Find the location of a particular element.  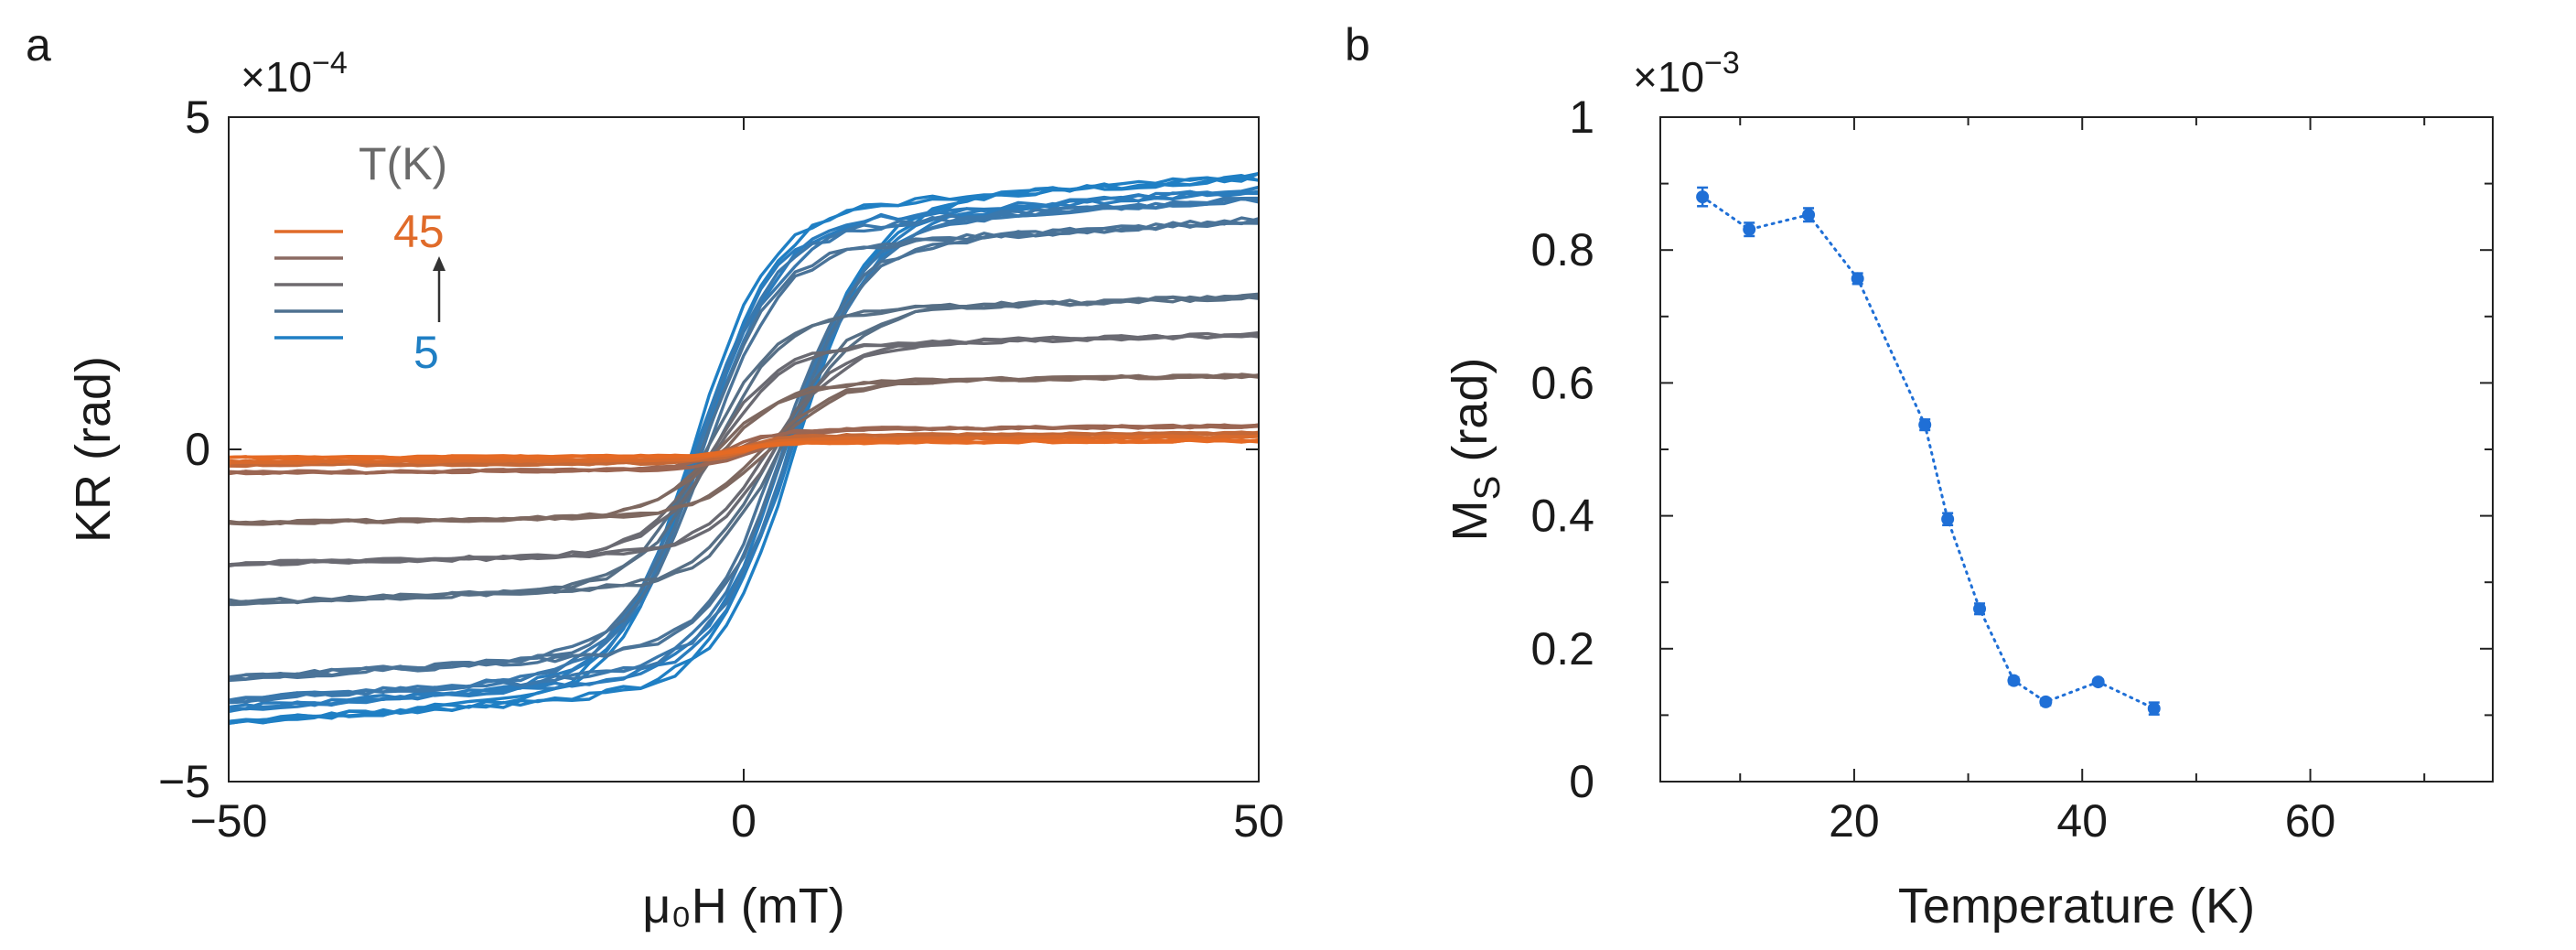

panel-a-xlabel: μ₀H (mT) is located at coordinates (743, 906).